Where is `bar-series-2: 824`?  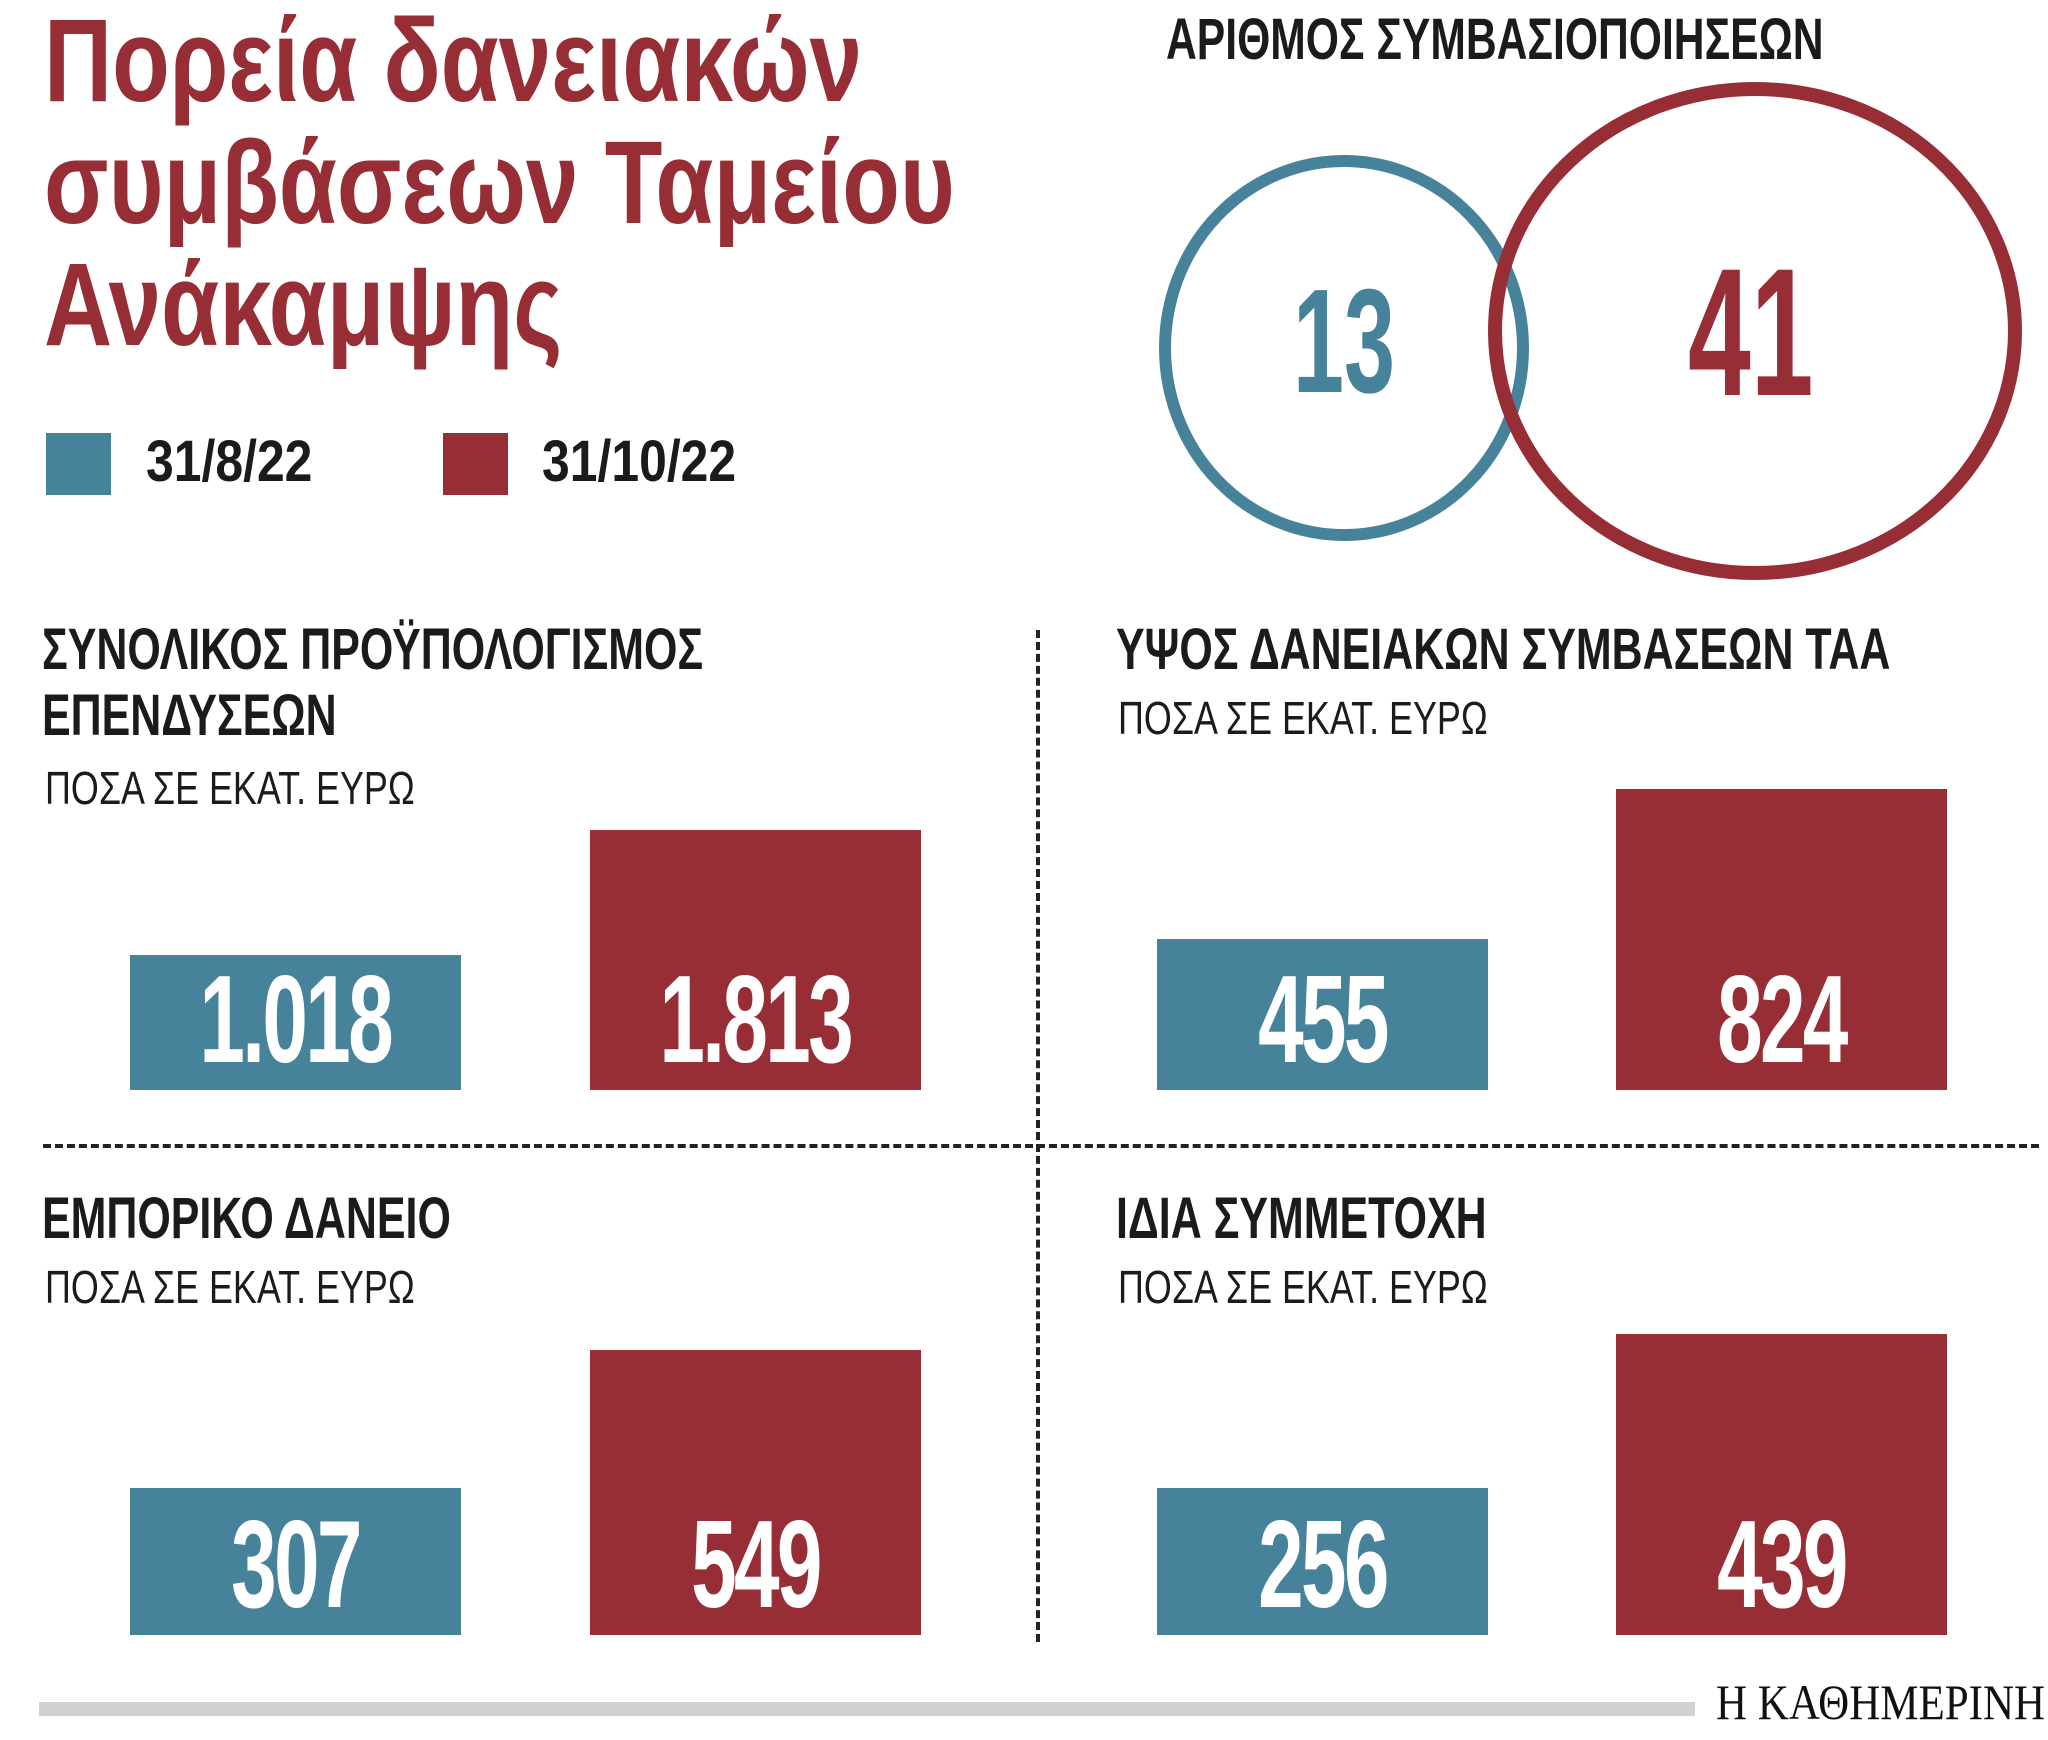
bar-series-2: 824 is located at coordinates (1781, 939).